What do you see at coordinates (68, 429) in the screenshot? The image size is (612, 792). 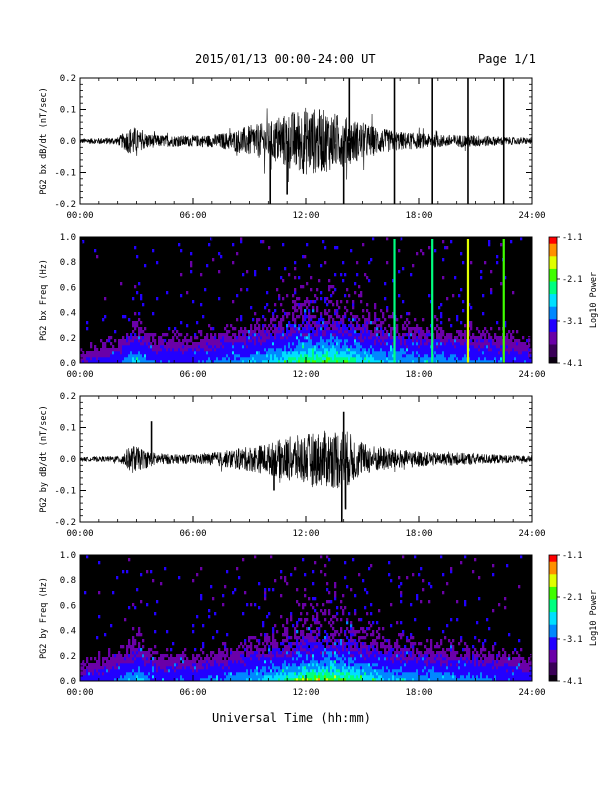 I see `panel3-ytick-label: 0.1` at bounding box center [68, 429].